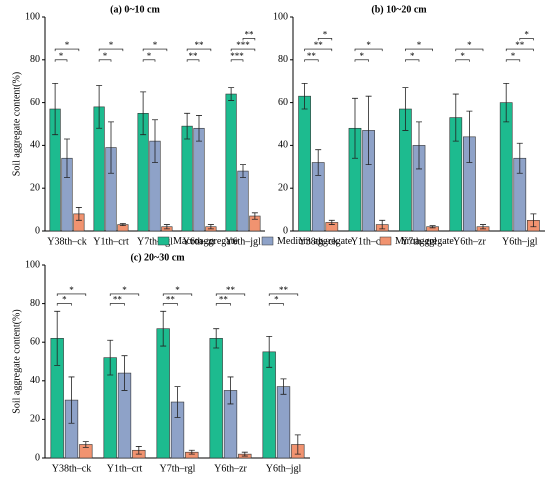 This screenshot has width=550, height=481. What do you see at coordinates (35, 59) in the screenshot?
I see `y-tick-label: 80` at bounding box center [35, 59].